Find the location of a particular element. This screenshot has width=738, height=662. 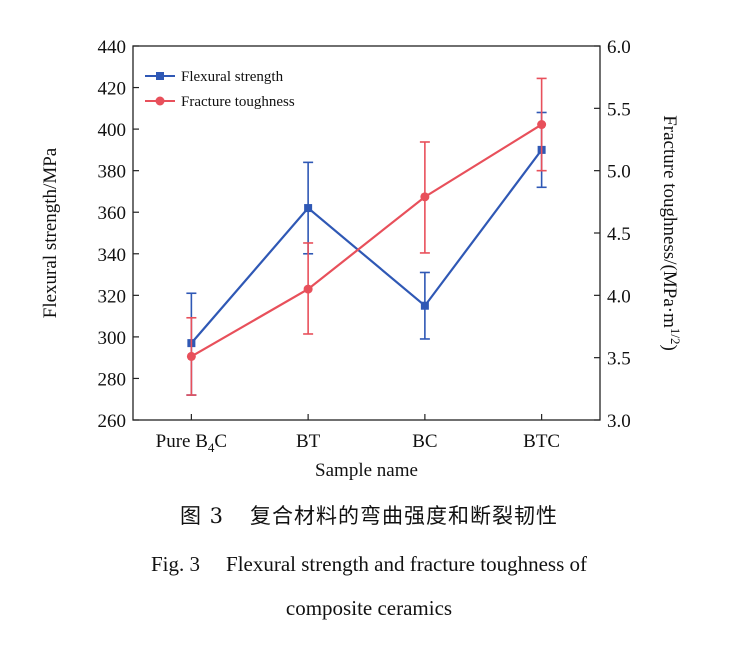

caption-chinese: 图 3 复合材料的弯曲强度和断裂韧性 is located at coordinates (369, 515).